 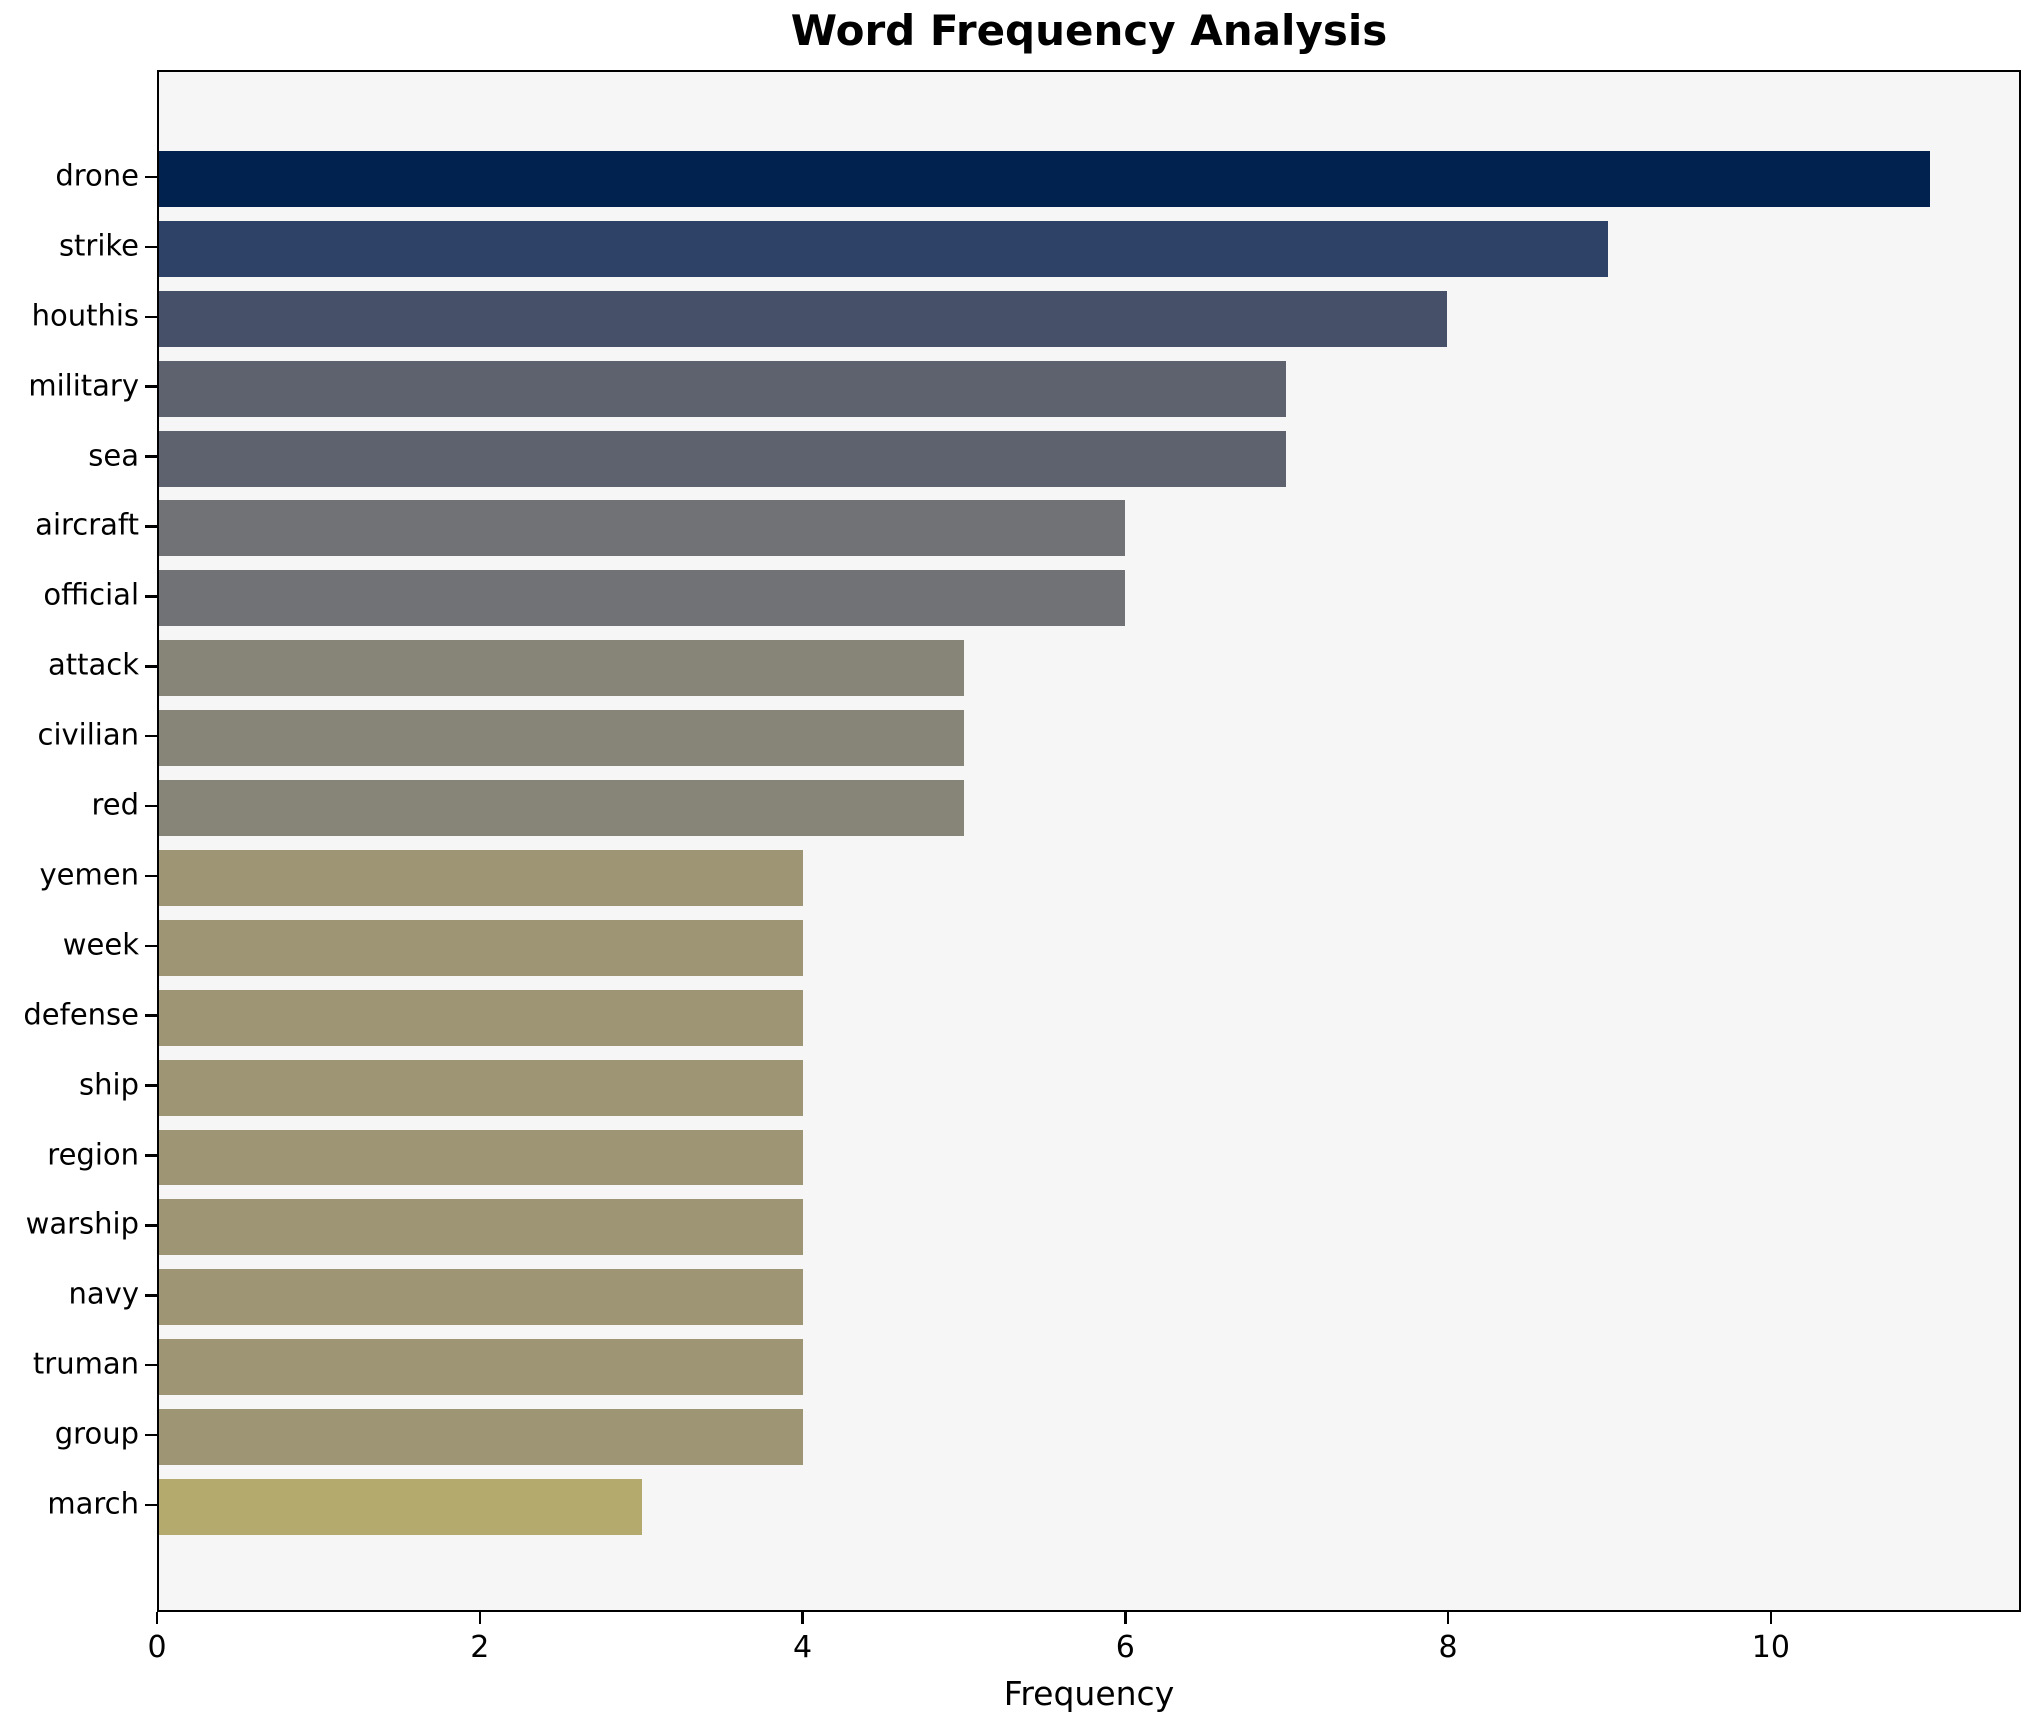 What do you see at coordinates (91, 594) in the screenshot?
I see `y-tick-label-official: official` at bounding box center [91, 594].